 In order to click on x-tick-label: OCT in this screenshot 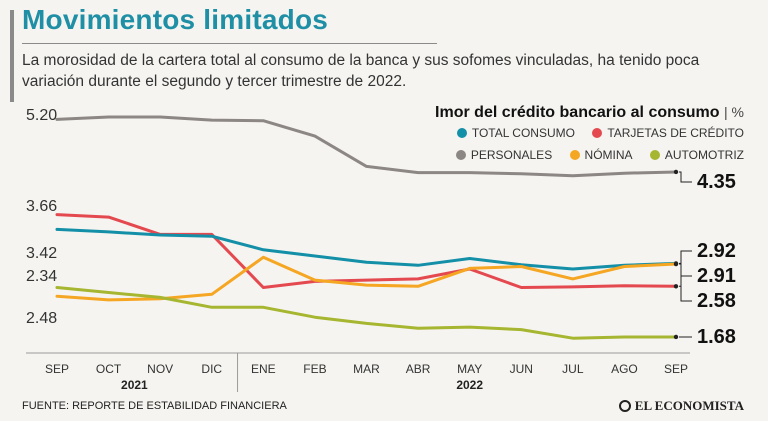, I will do `click(109, 369)`.